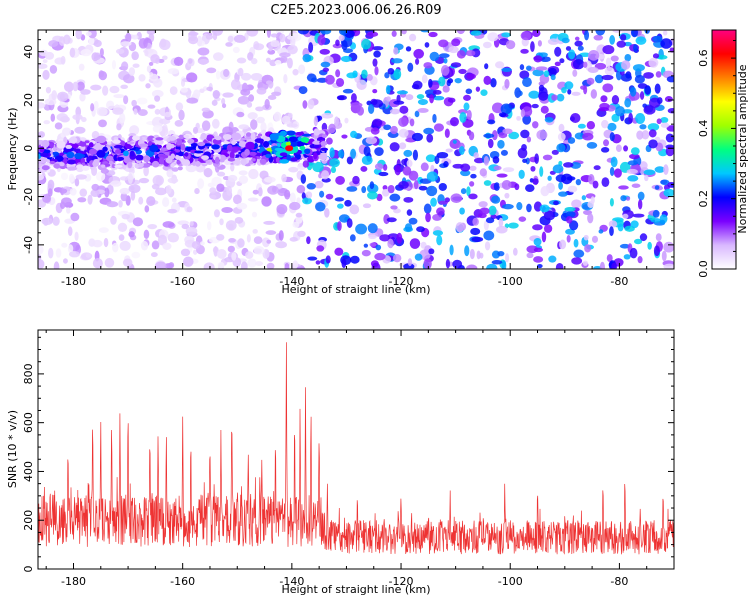 Image resolution: width=750 pixels, height=600 pixels. What do you see at coordinates (401, 281) in the screenshot?
I see `x-tick-label: -120` at bounding box center [401, 281].